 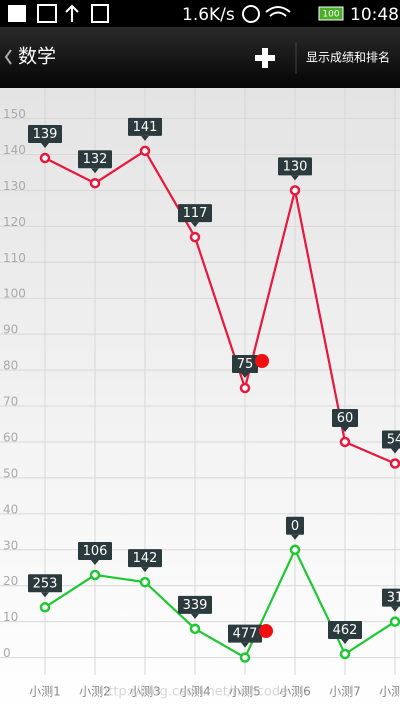 What do you see at coordinates (14, 294) in the screenshot?
I see `y-tick-label: 100` at bounding box center [14, 294].